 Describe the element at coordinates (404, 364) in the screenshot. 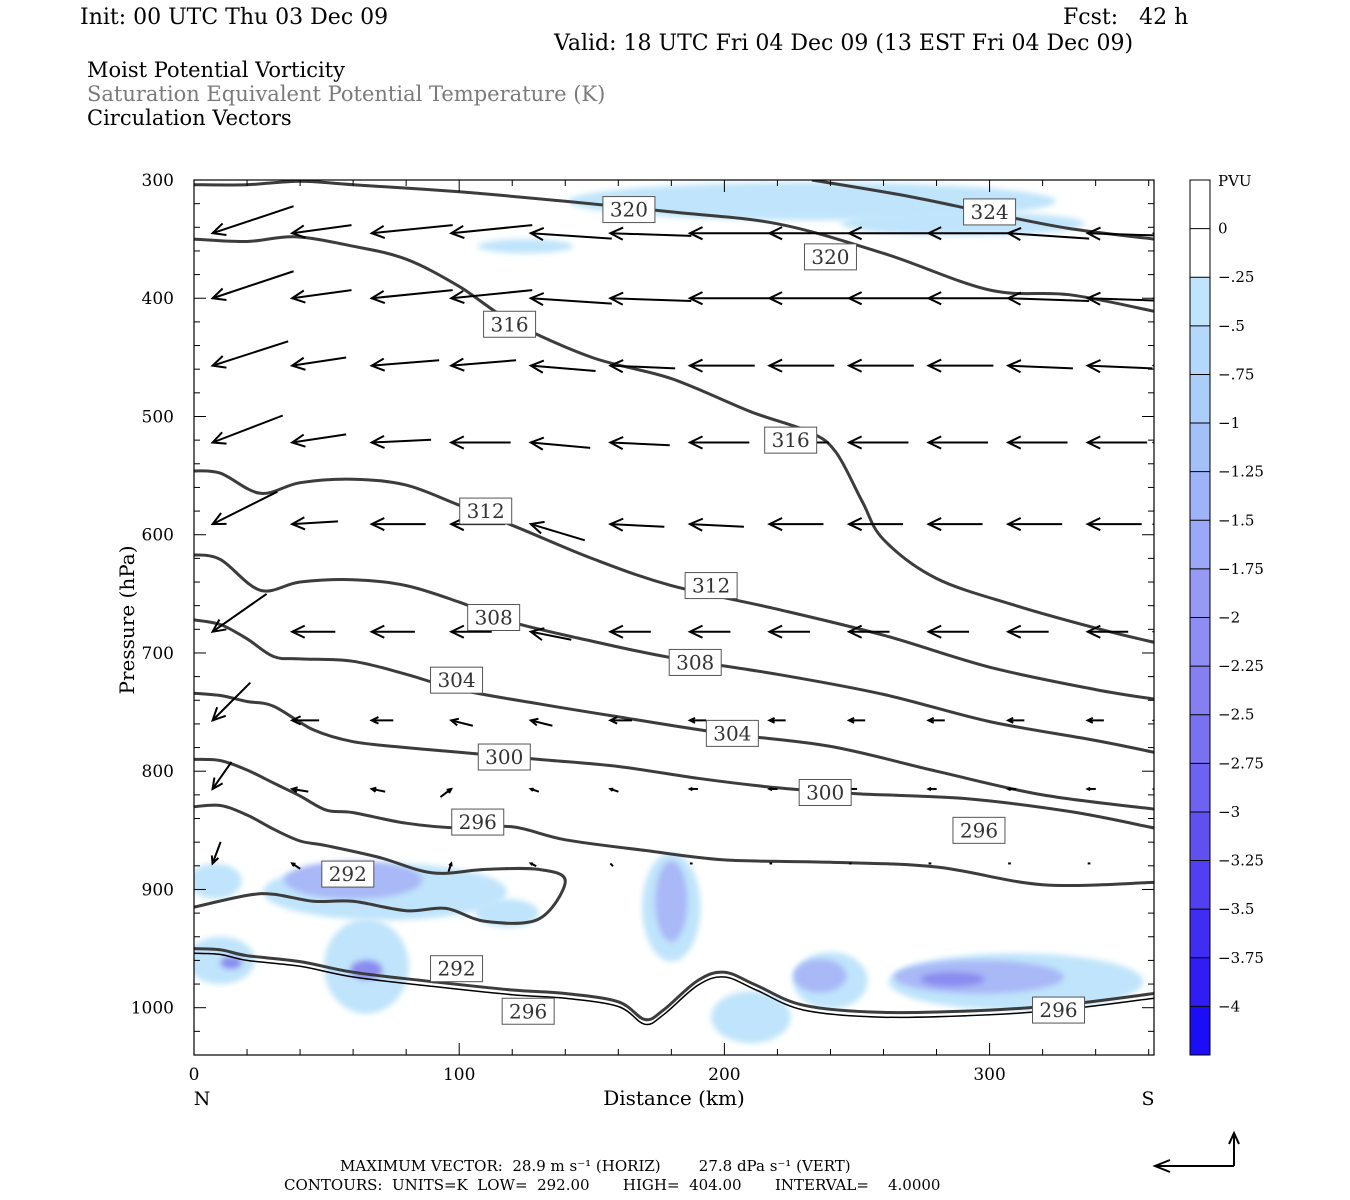

I see `vector-r2-c2` at that location.